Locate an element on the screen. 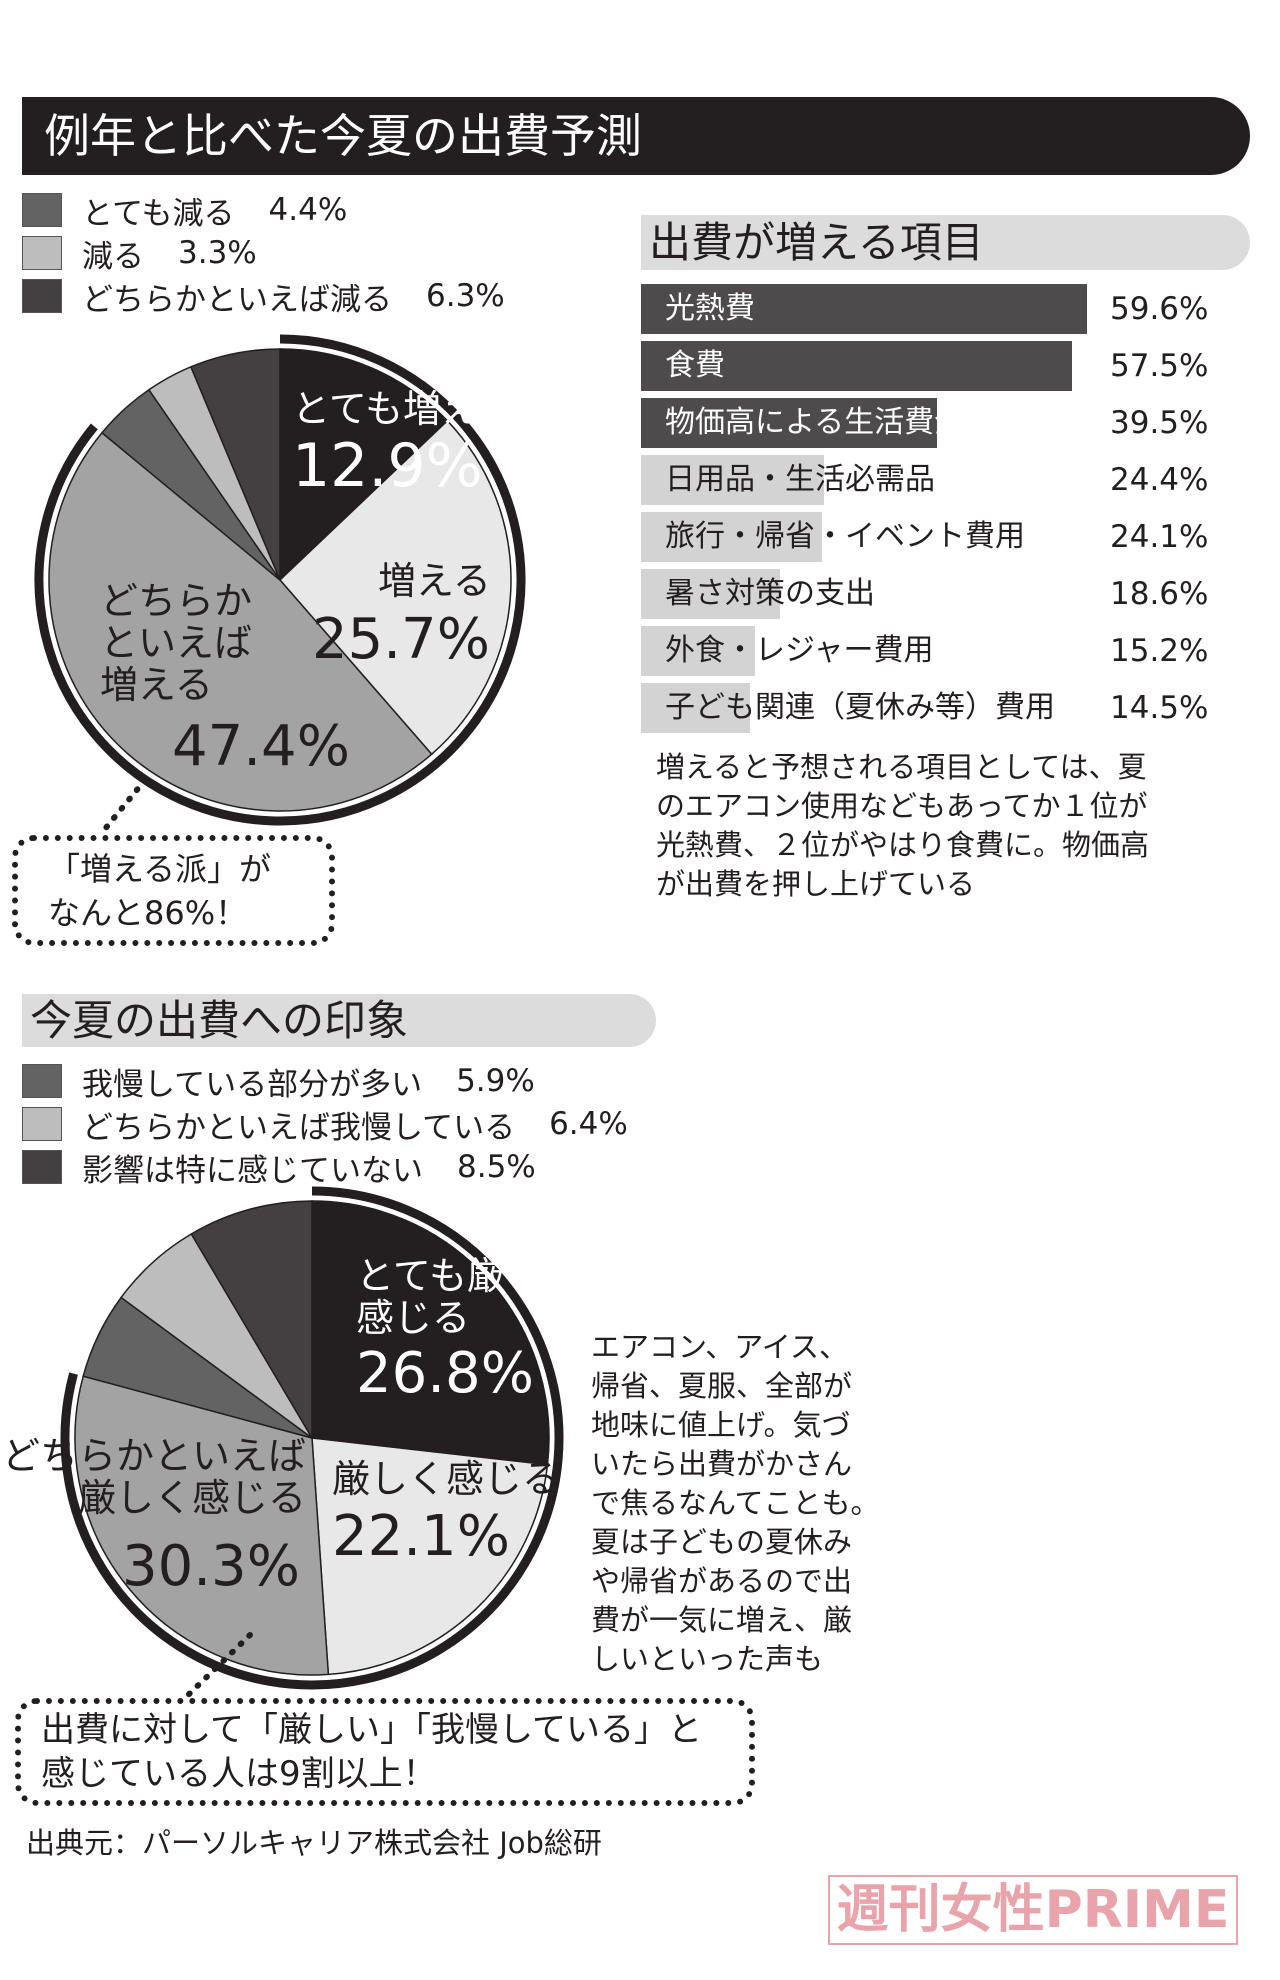 Image resolution: width=1280 pixels, height=1980 pixels. text-line: エアコン、アイス、 is located at coordinates (719, 1347).